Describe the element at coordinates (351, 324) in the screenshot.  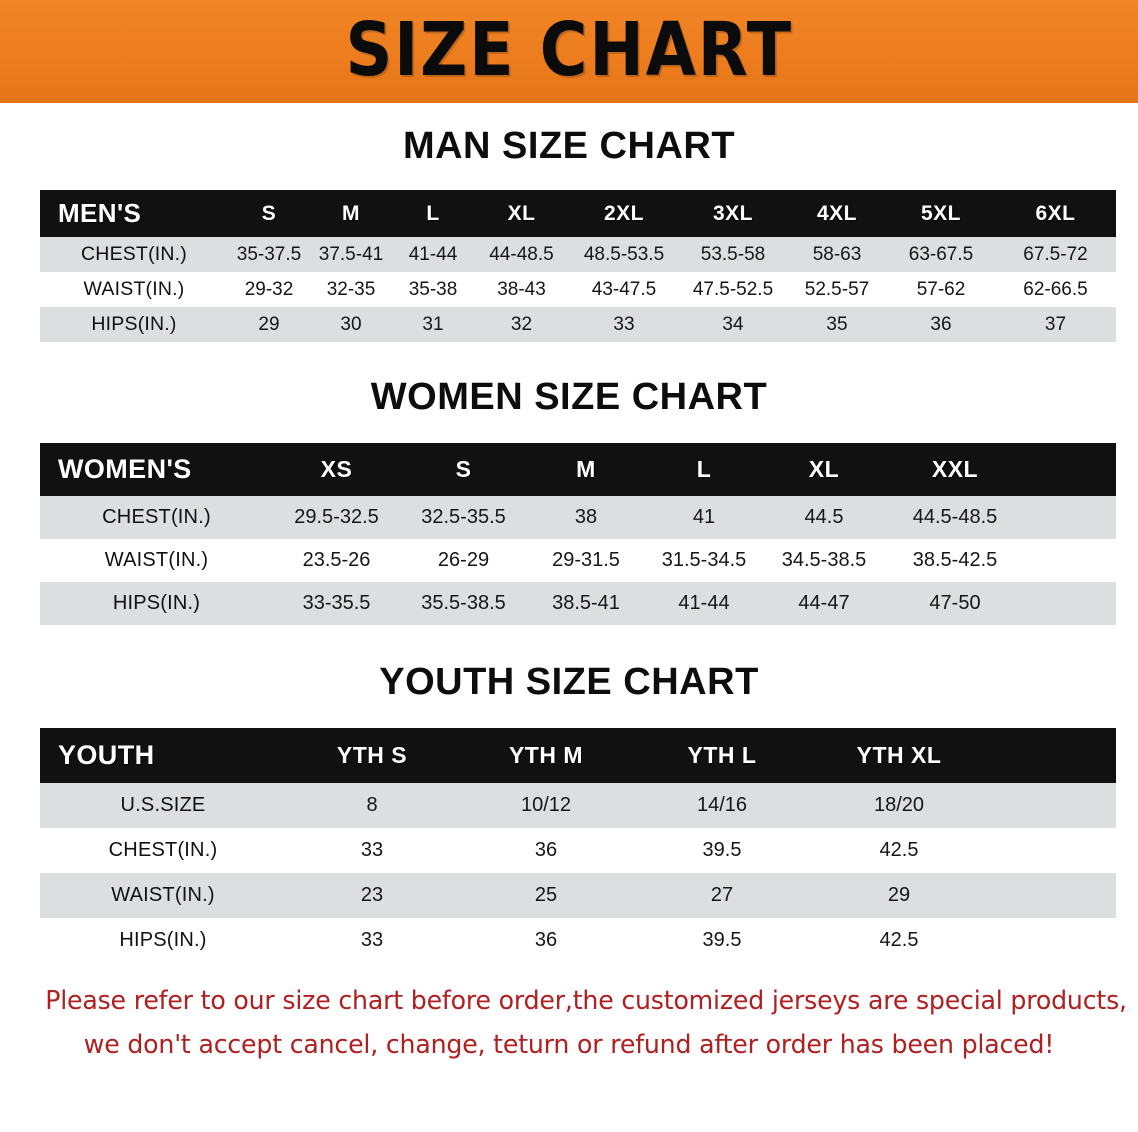
I see `table-cell: 30` at that location.